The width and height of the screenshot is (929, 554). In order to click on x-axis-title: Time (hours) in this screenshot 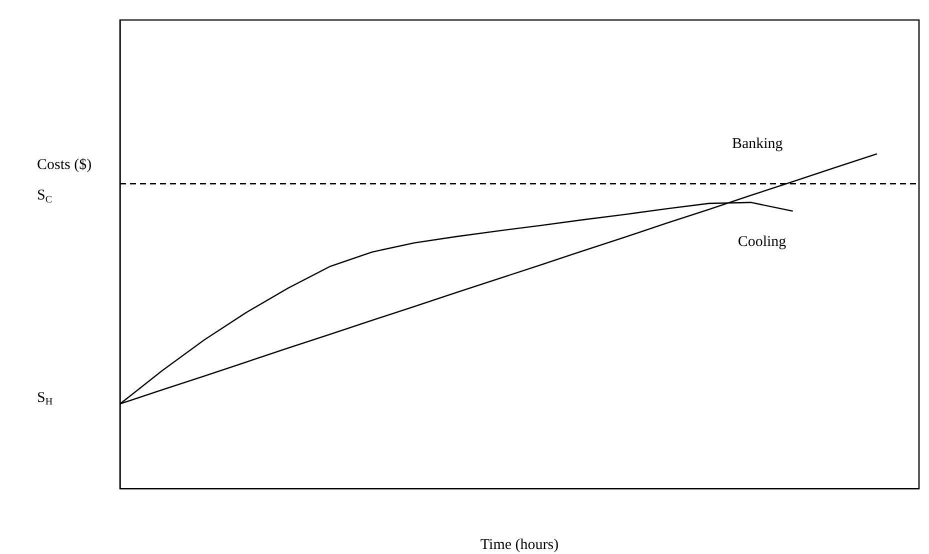, I will do `click(519, 544)`.